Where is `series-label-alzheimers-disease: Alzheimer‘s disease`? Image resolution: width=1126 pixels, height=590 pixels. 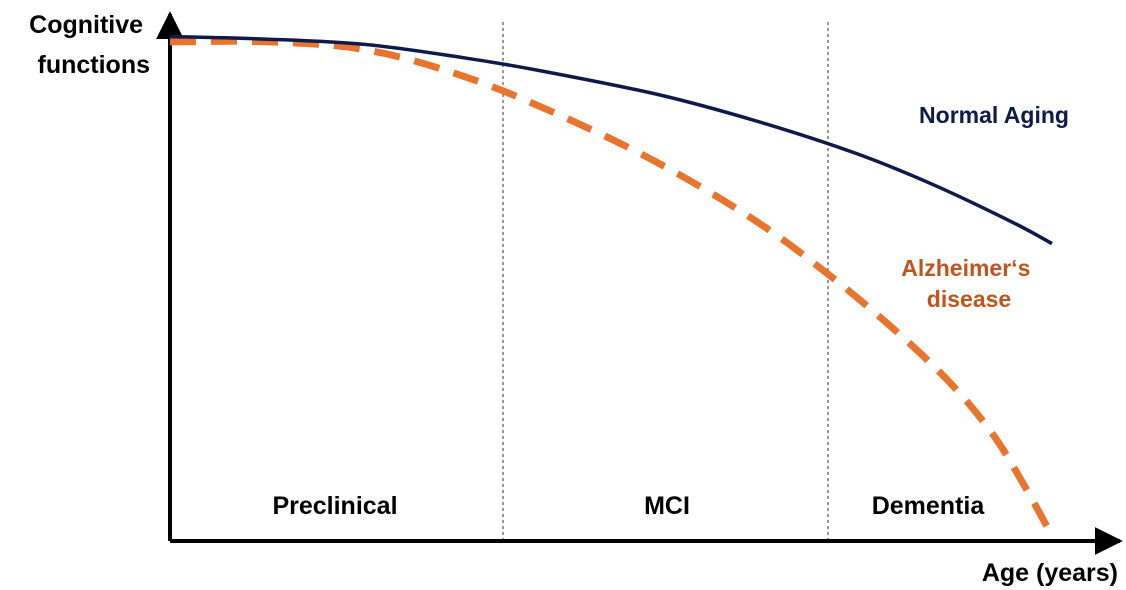
series-label-alzheimers-disease: Alzheimer‘s disease is located at coordinates (969, 283).